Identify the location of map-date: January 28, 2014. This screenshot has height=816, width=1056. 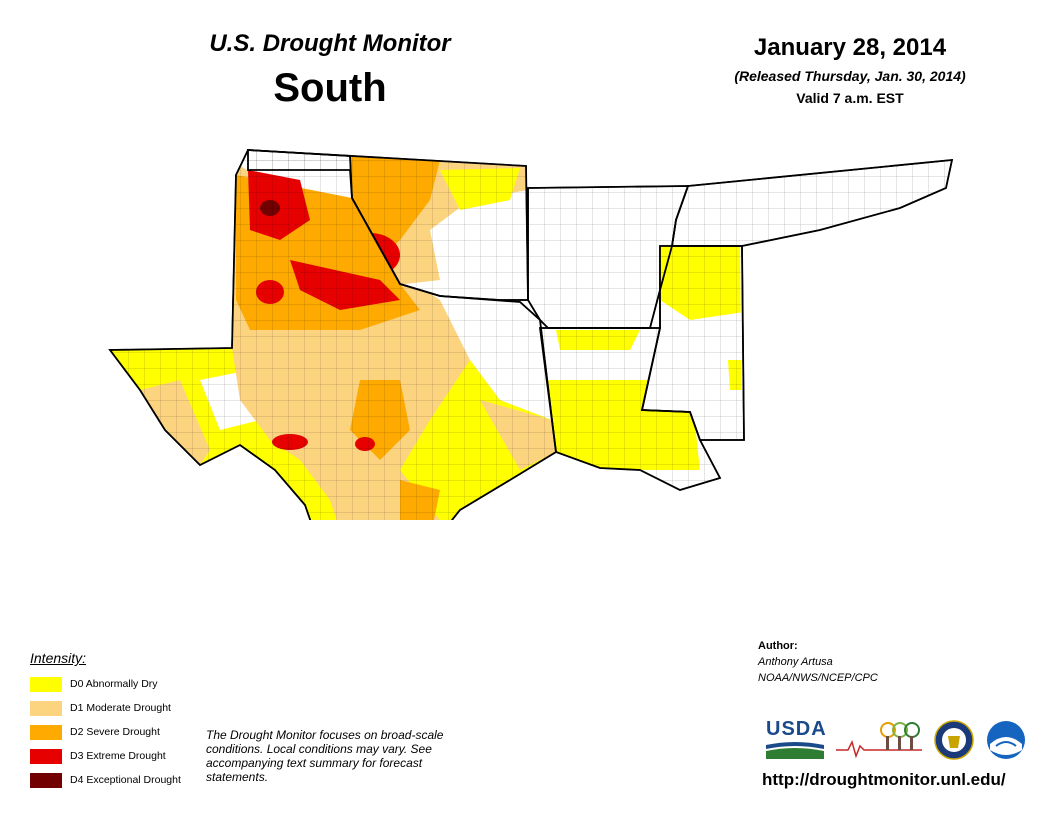
(850, 47).